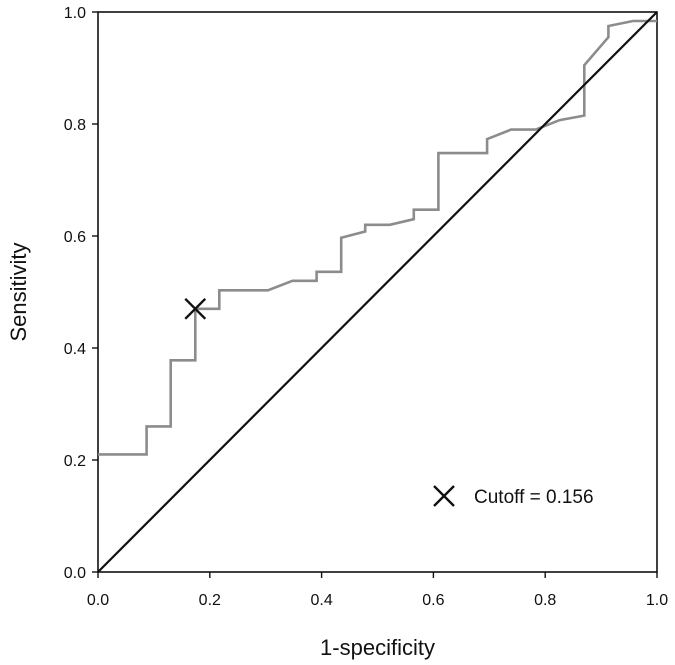 Image resolution: width=675 pixels, height=665 pixels. What do you see at coordinates (75, 125) in the screenshot?
I see `y-tick-label: 0.8` at bounding box center [75, 125].